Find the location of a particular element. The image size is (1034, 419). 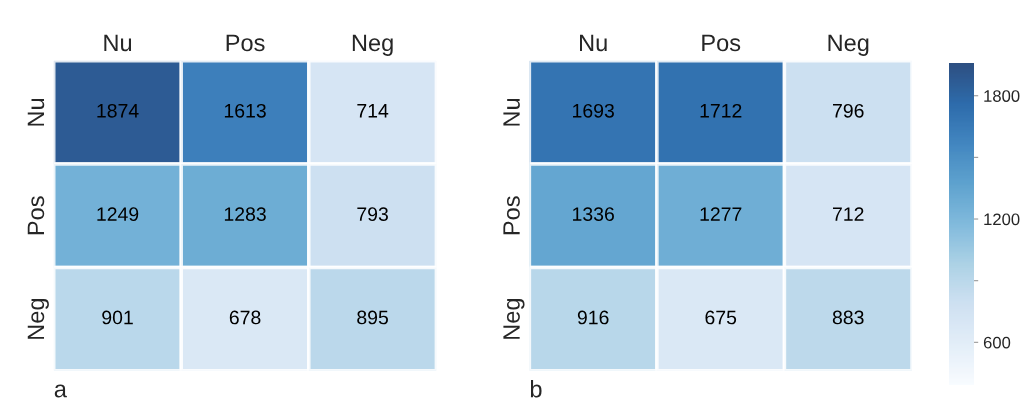

data-label: 793 is located at coordinates (372, 214).